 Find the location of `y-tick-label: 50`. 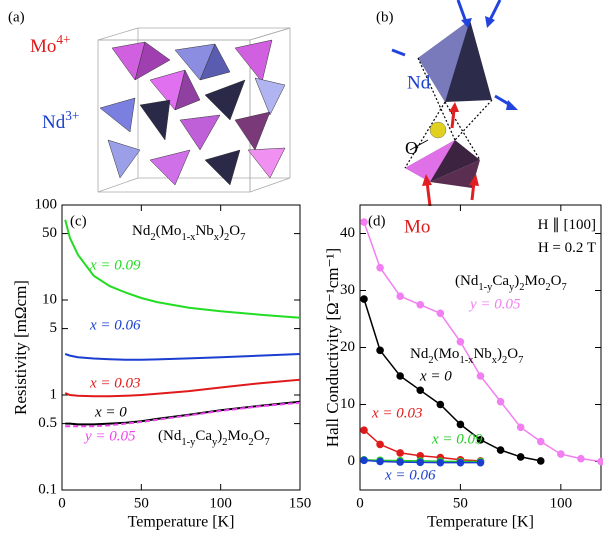

y-tick-label: 50 is located at coordinates (49, 233).